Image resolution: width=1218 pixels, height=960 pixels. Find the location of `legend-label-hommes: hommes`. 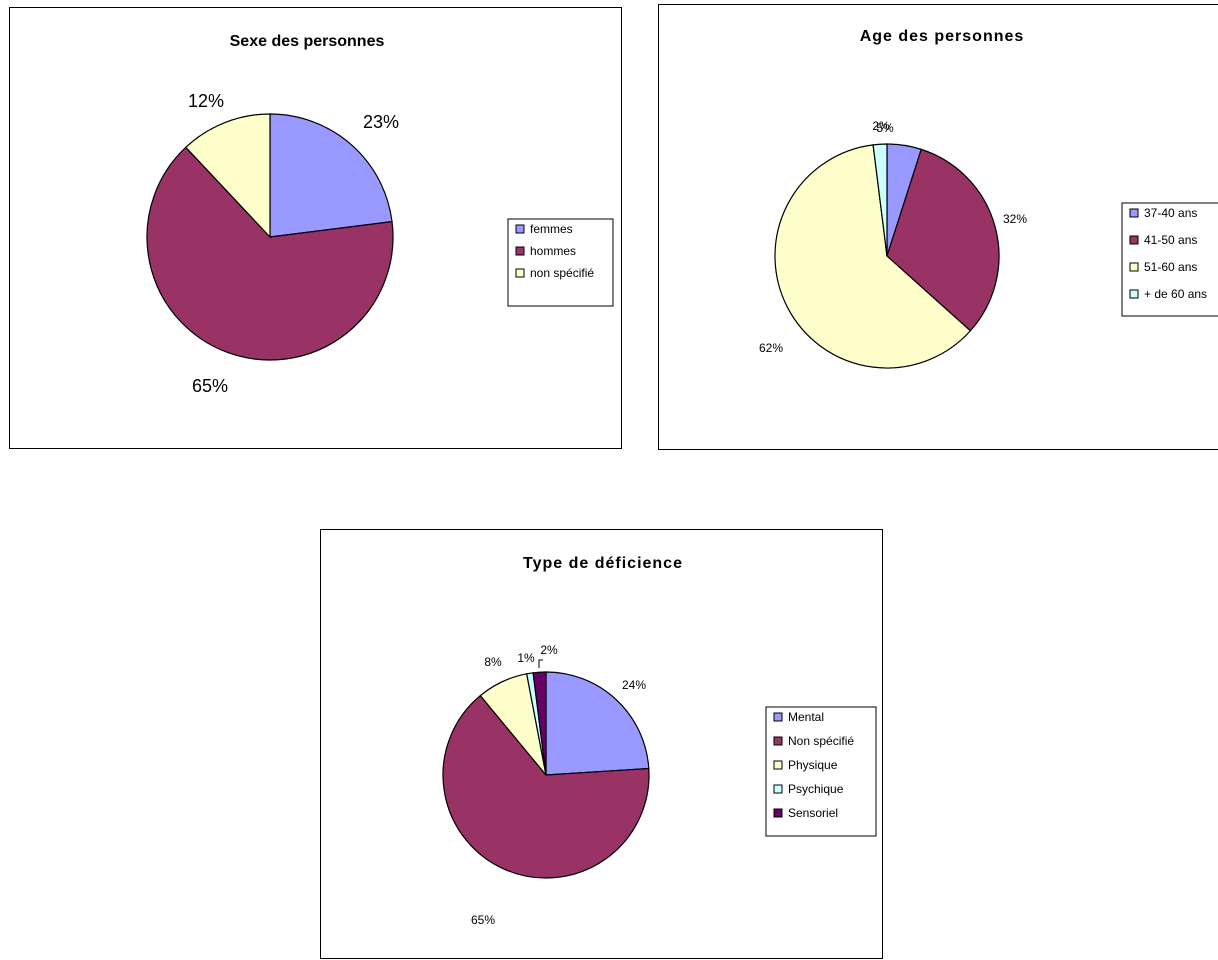

legend-label-hommes: hommes is located at coordinates (553, 251).